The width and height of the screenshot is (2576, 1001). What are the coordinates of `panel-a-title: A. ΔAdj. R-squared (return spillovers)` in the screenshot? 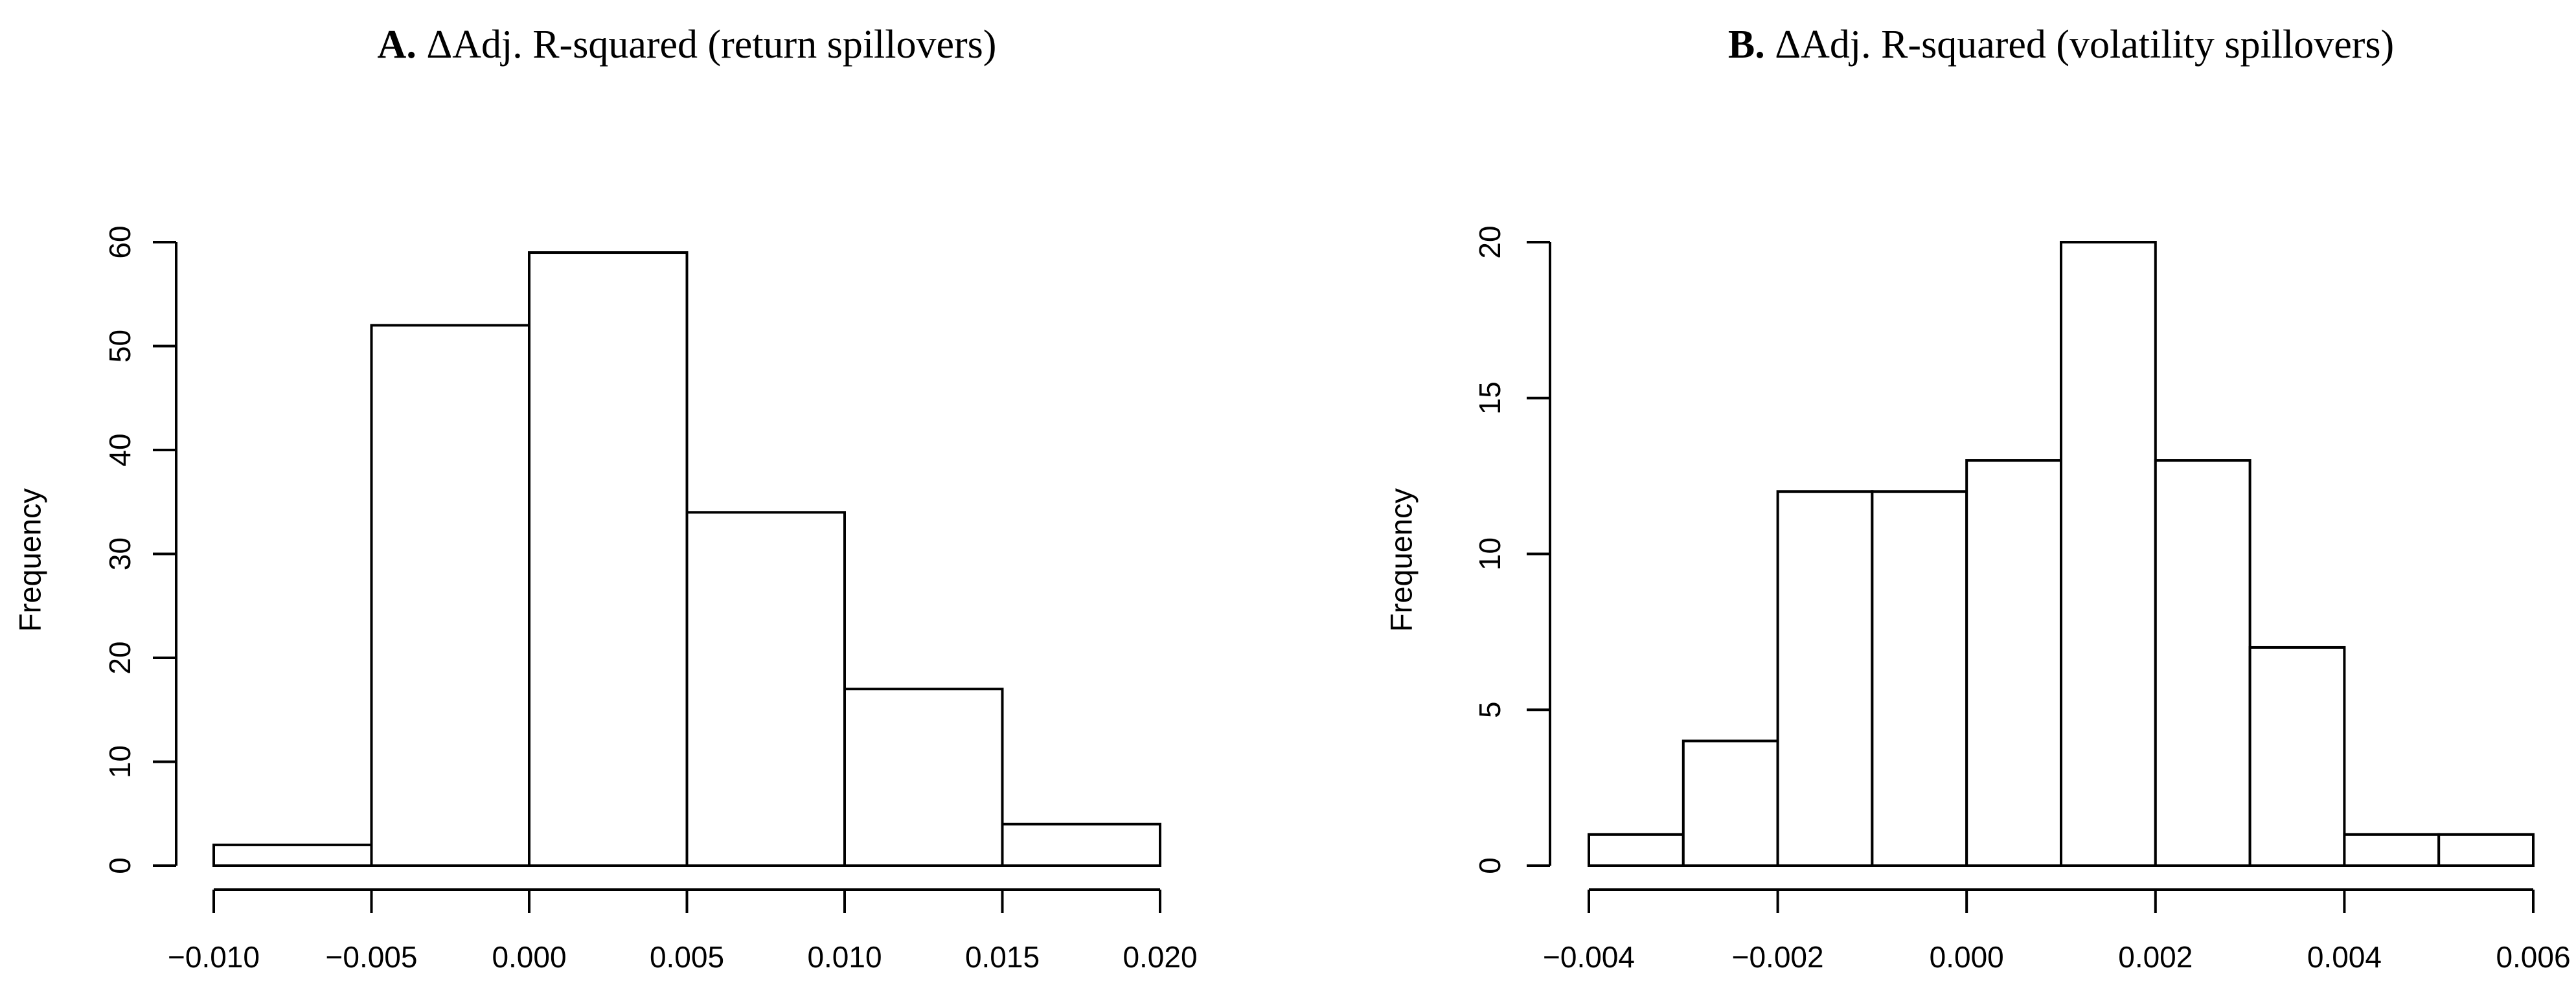 It's located at (687, 45).